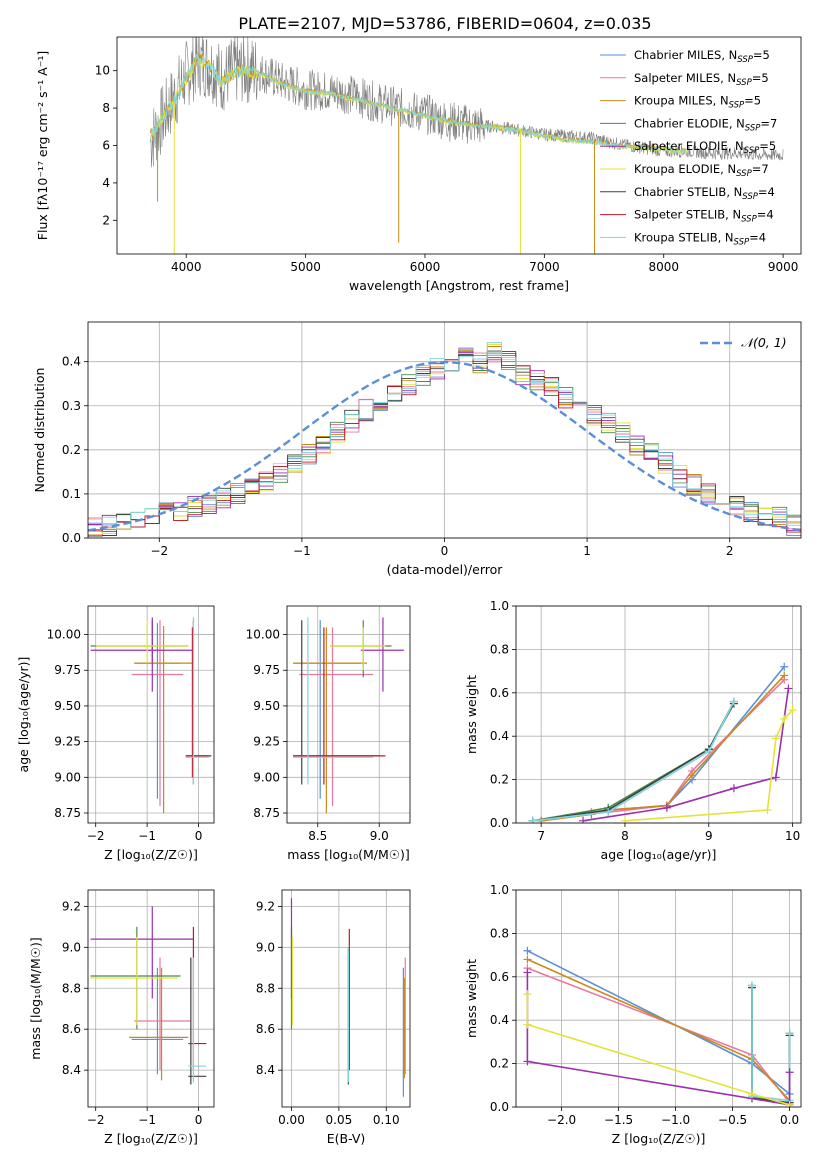  Describe the element at coordinates (106, 183) in the screenshot. I see `y-tick-label: 4` at that location.